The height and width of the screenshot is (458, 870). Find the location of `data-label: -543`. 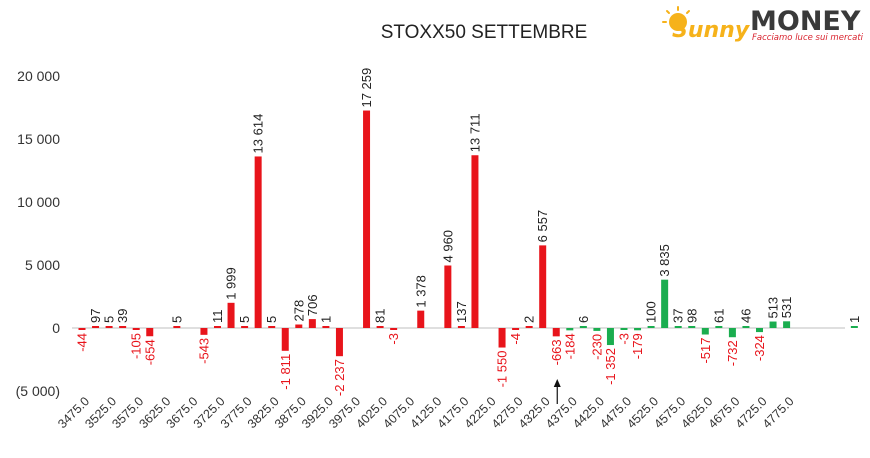

data-label: -543 is located at coordinates (203, 351).